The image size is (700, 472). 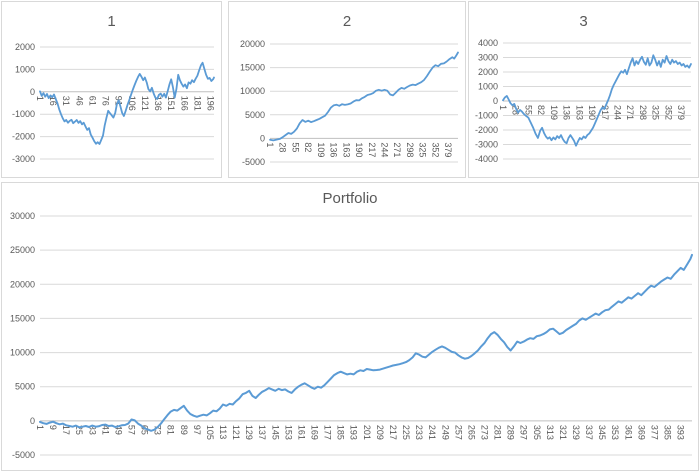 What do you see at coordinates (681, 432) in the screenshot?
I see `x-tick-label: 393` at bounding box center [681, 432].